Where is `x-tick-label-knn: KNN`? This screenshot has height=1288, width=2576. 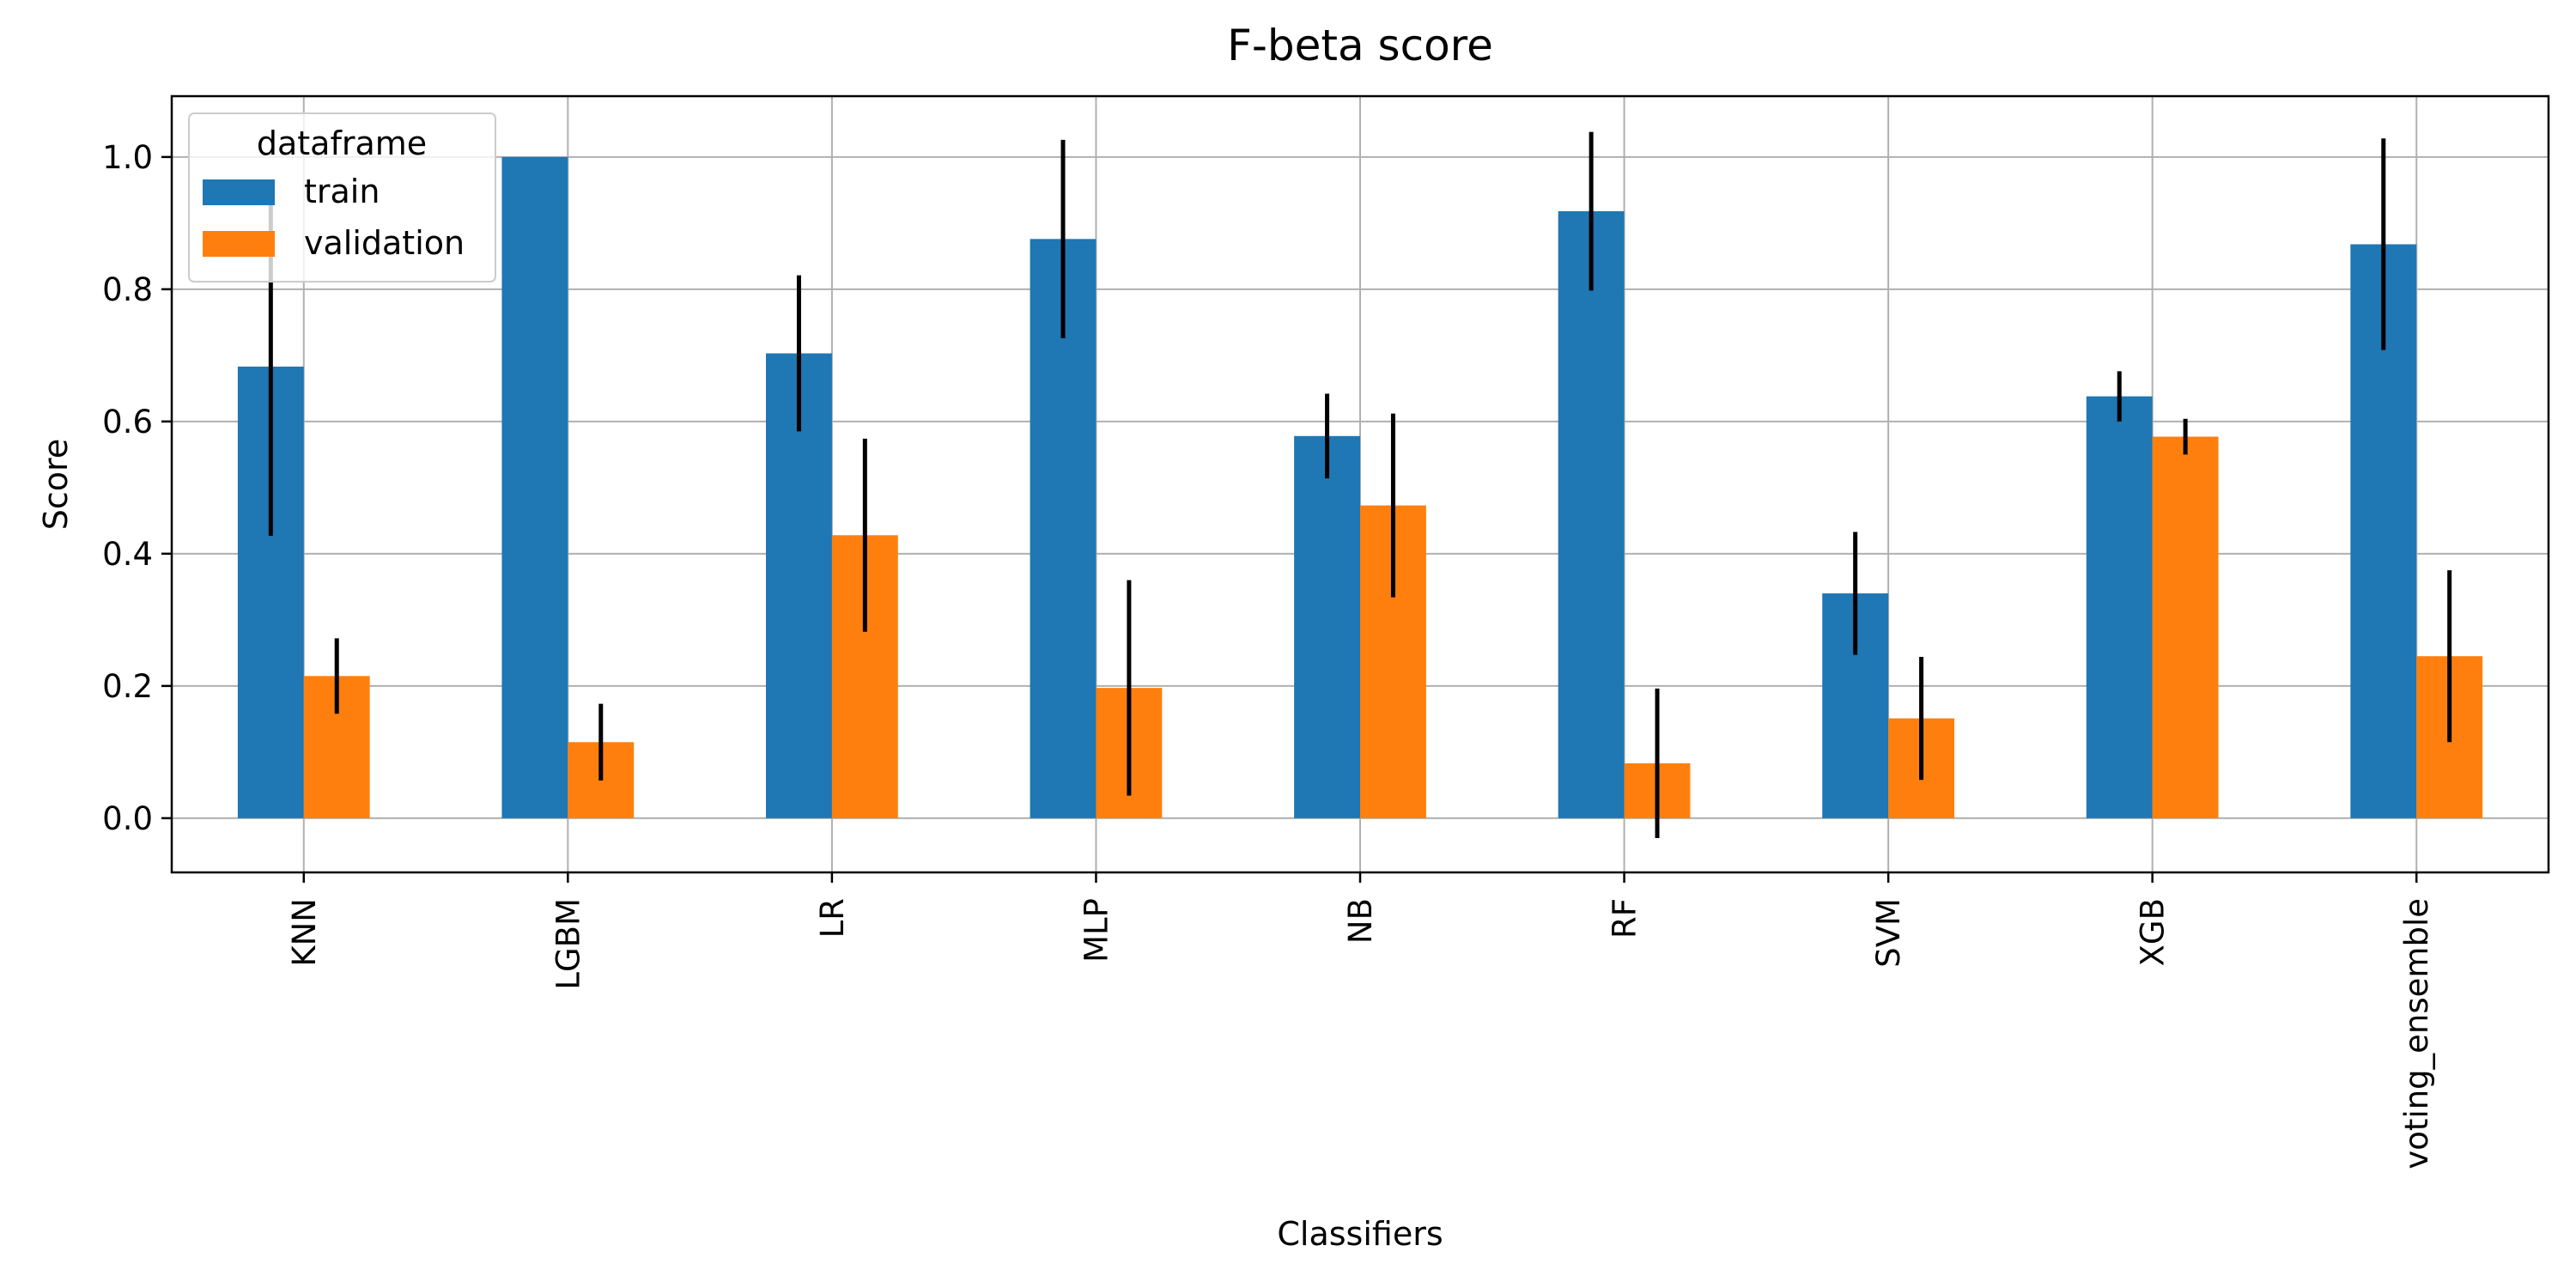 x-tick-label-knn: KNN is located at coordinates (304, 932).